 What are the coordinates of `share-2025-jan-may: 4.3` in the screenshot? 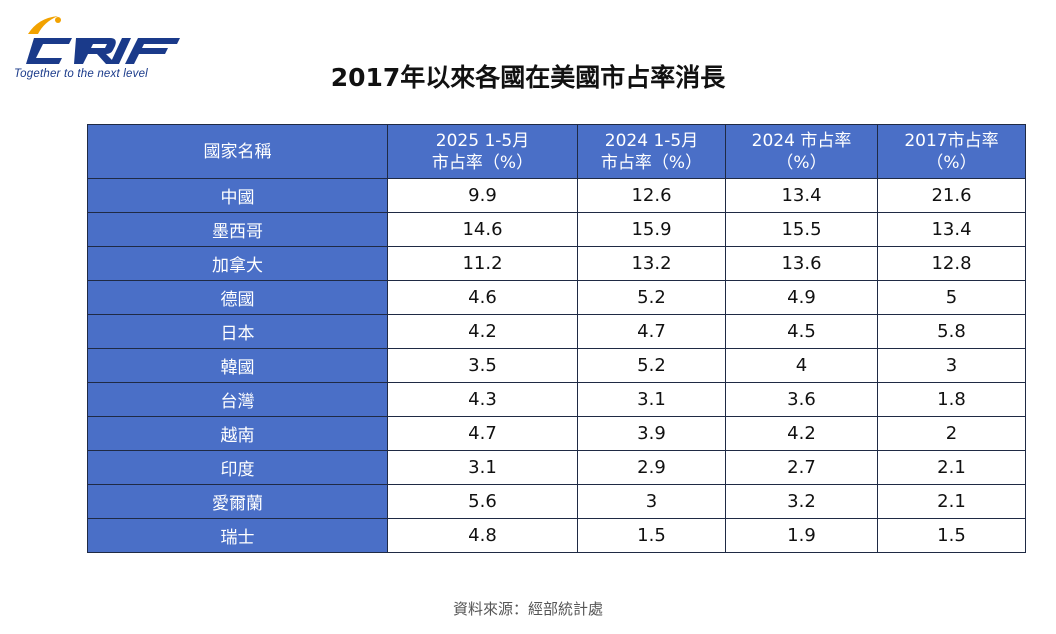 It's located at (482, 399).